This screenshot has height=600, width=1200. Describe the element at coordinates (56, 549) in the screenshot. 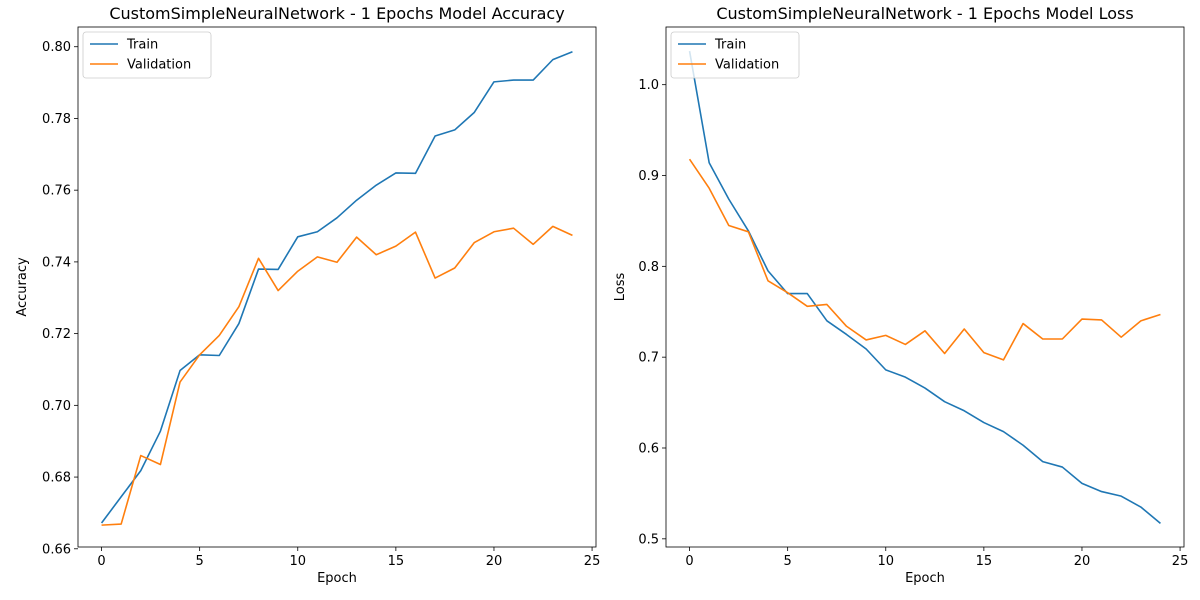

I see `y-tick-label: 0.66` at that location.